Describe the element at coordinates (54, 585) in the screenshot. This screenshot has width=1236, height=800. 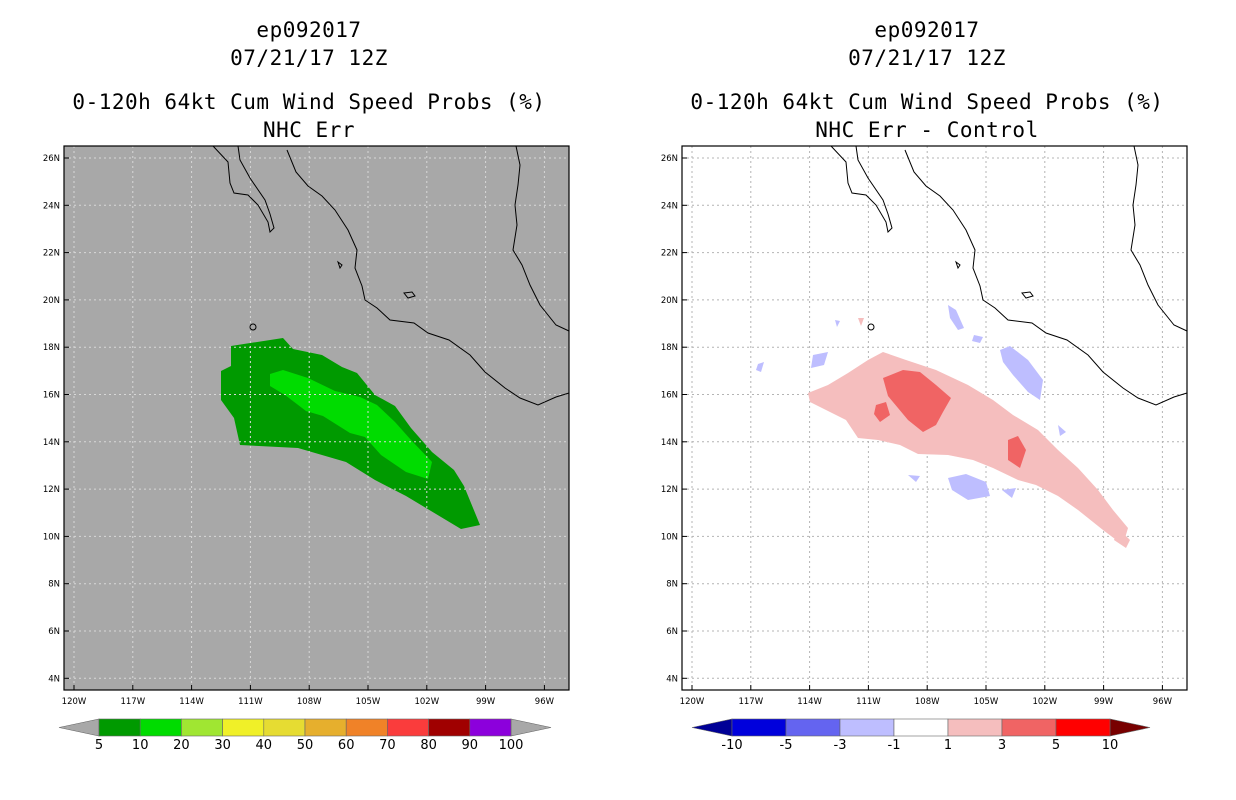
I see `y-tick-label: 8N` at that location.